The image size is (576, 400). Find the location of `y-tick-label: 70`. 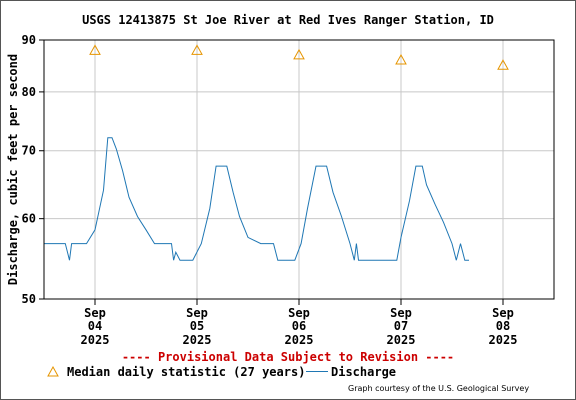

y-tick-label: 70 is located at coordinates (29, 151).